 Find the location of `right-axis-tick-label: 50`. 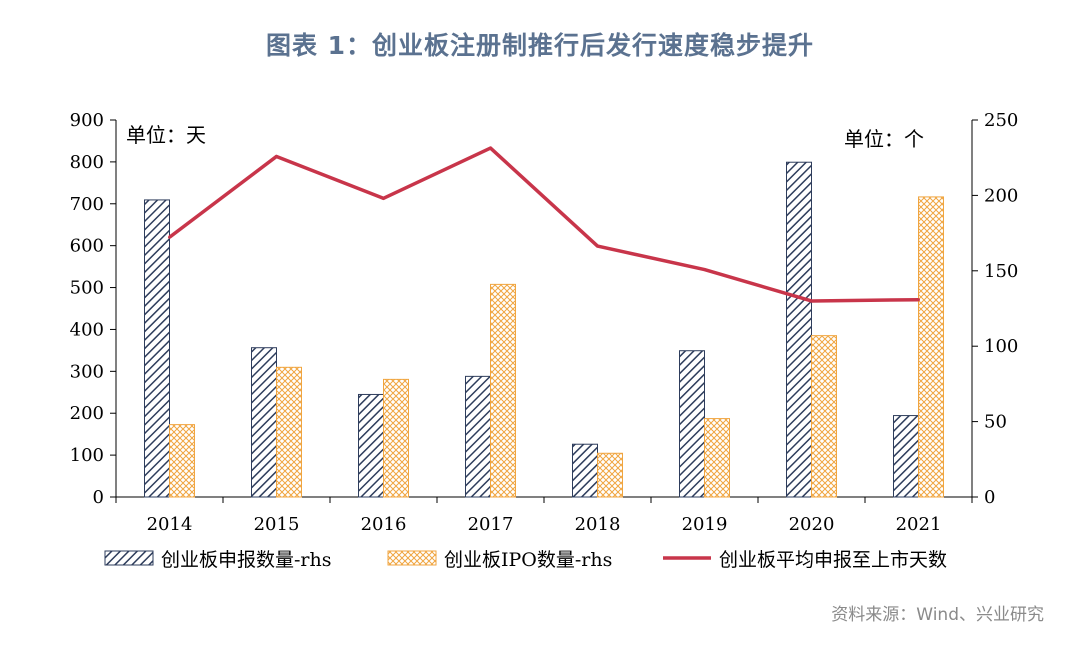

right-axis-tick-label: 50 is located at coordinates (995, 422).